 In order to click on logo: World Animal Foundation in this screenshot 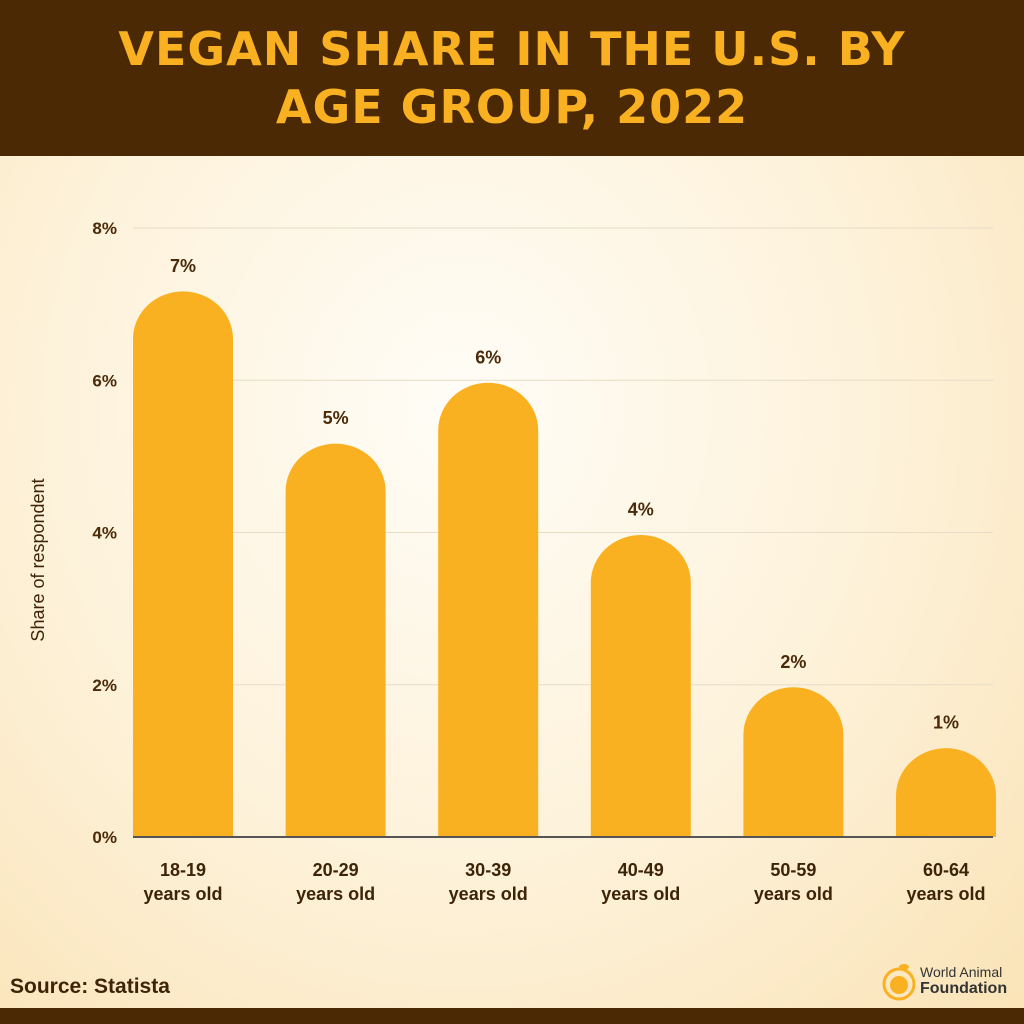, I will do `click(952, 983)`.